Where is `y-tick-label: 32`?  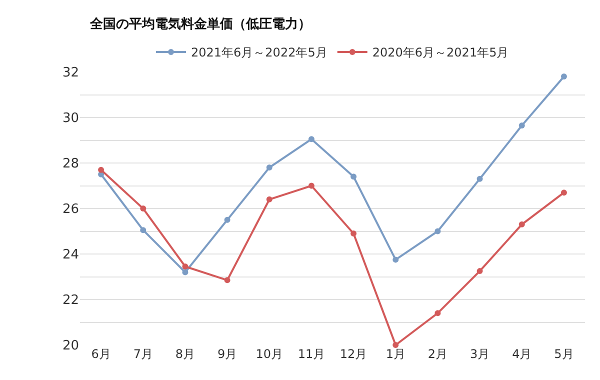
y-tick-label: 32 is located at coordinates (70, 73).